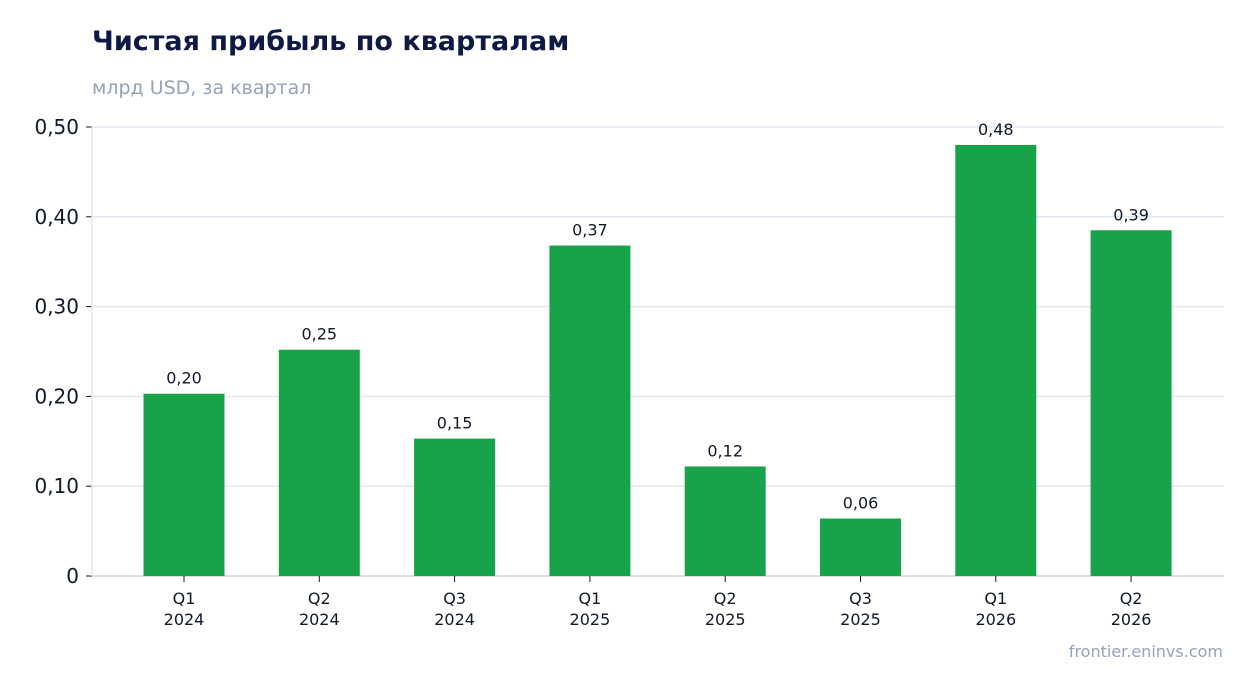 The width and height of the screenshot is (1254, 693). I want to click on y-tick-label: 0,10, so click(56, 486).